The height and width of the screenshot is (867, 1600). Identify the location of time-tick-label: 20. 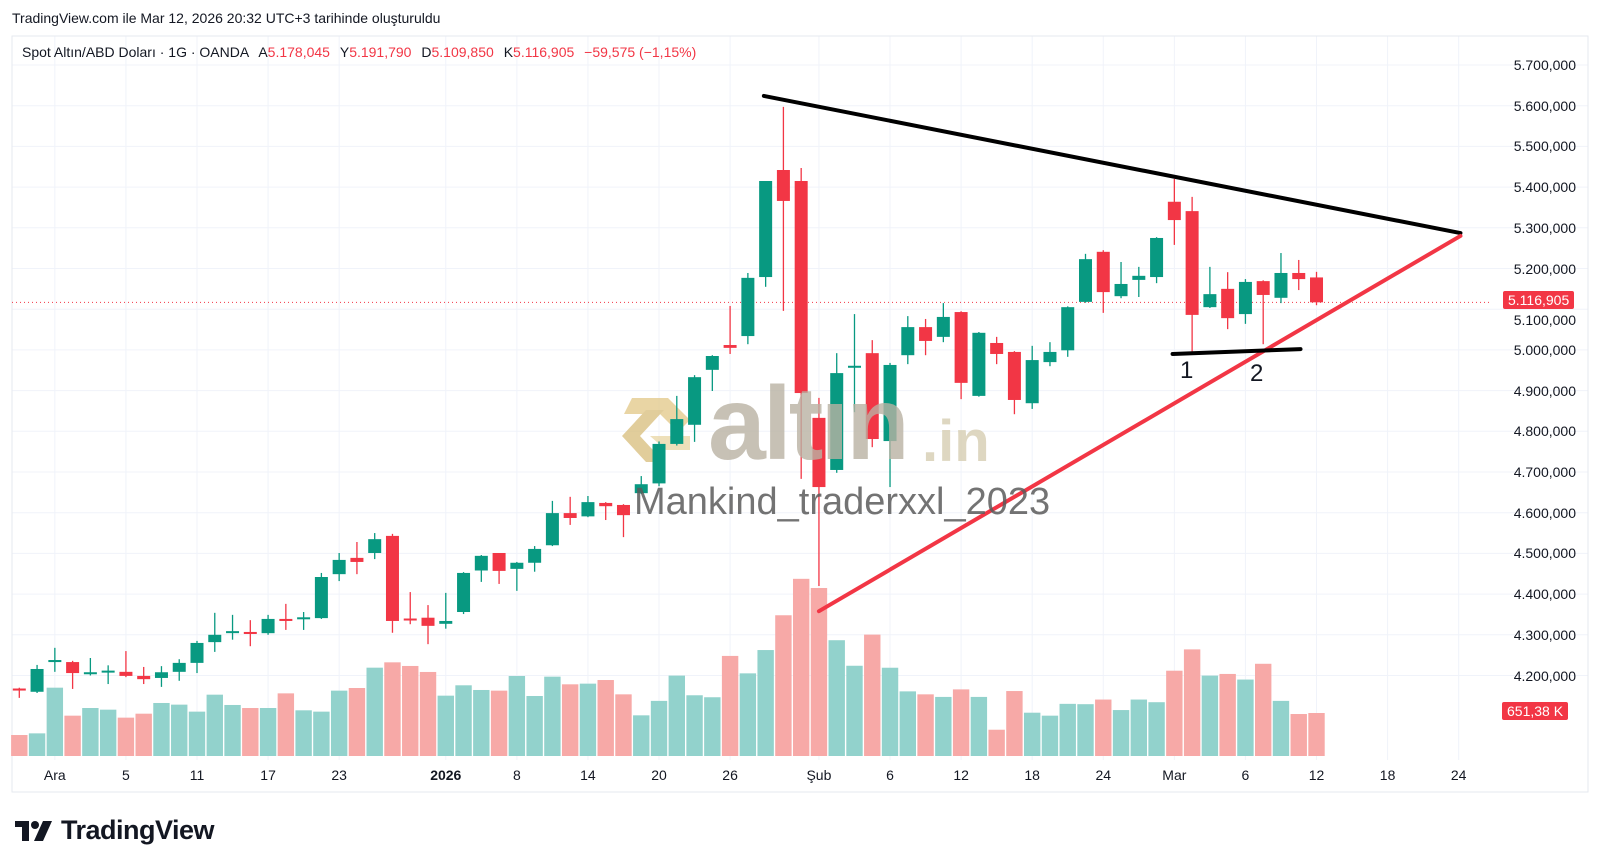
(659, 775).